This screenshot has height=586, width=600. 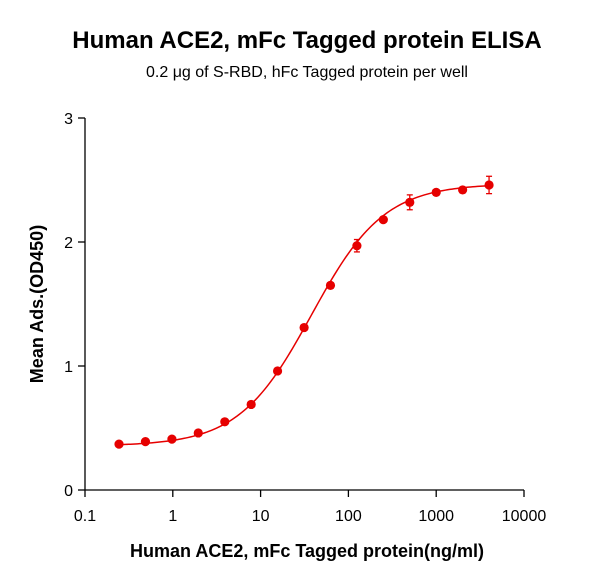 What do you see at coordinates (524, 516) in the screenshot?
I see `x-tick-label: 10000` at bounding box center [524, 516].